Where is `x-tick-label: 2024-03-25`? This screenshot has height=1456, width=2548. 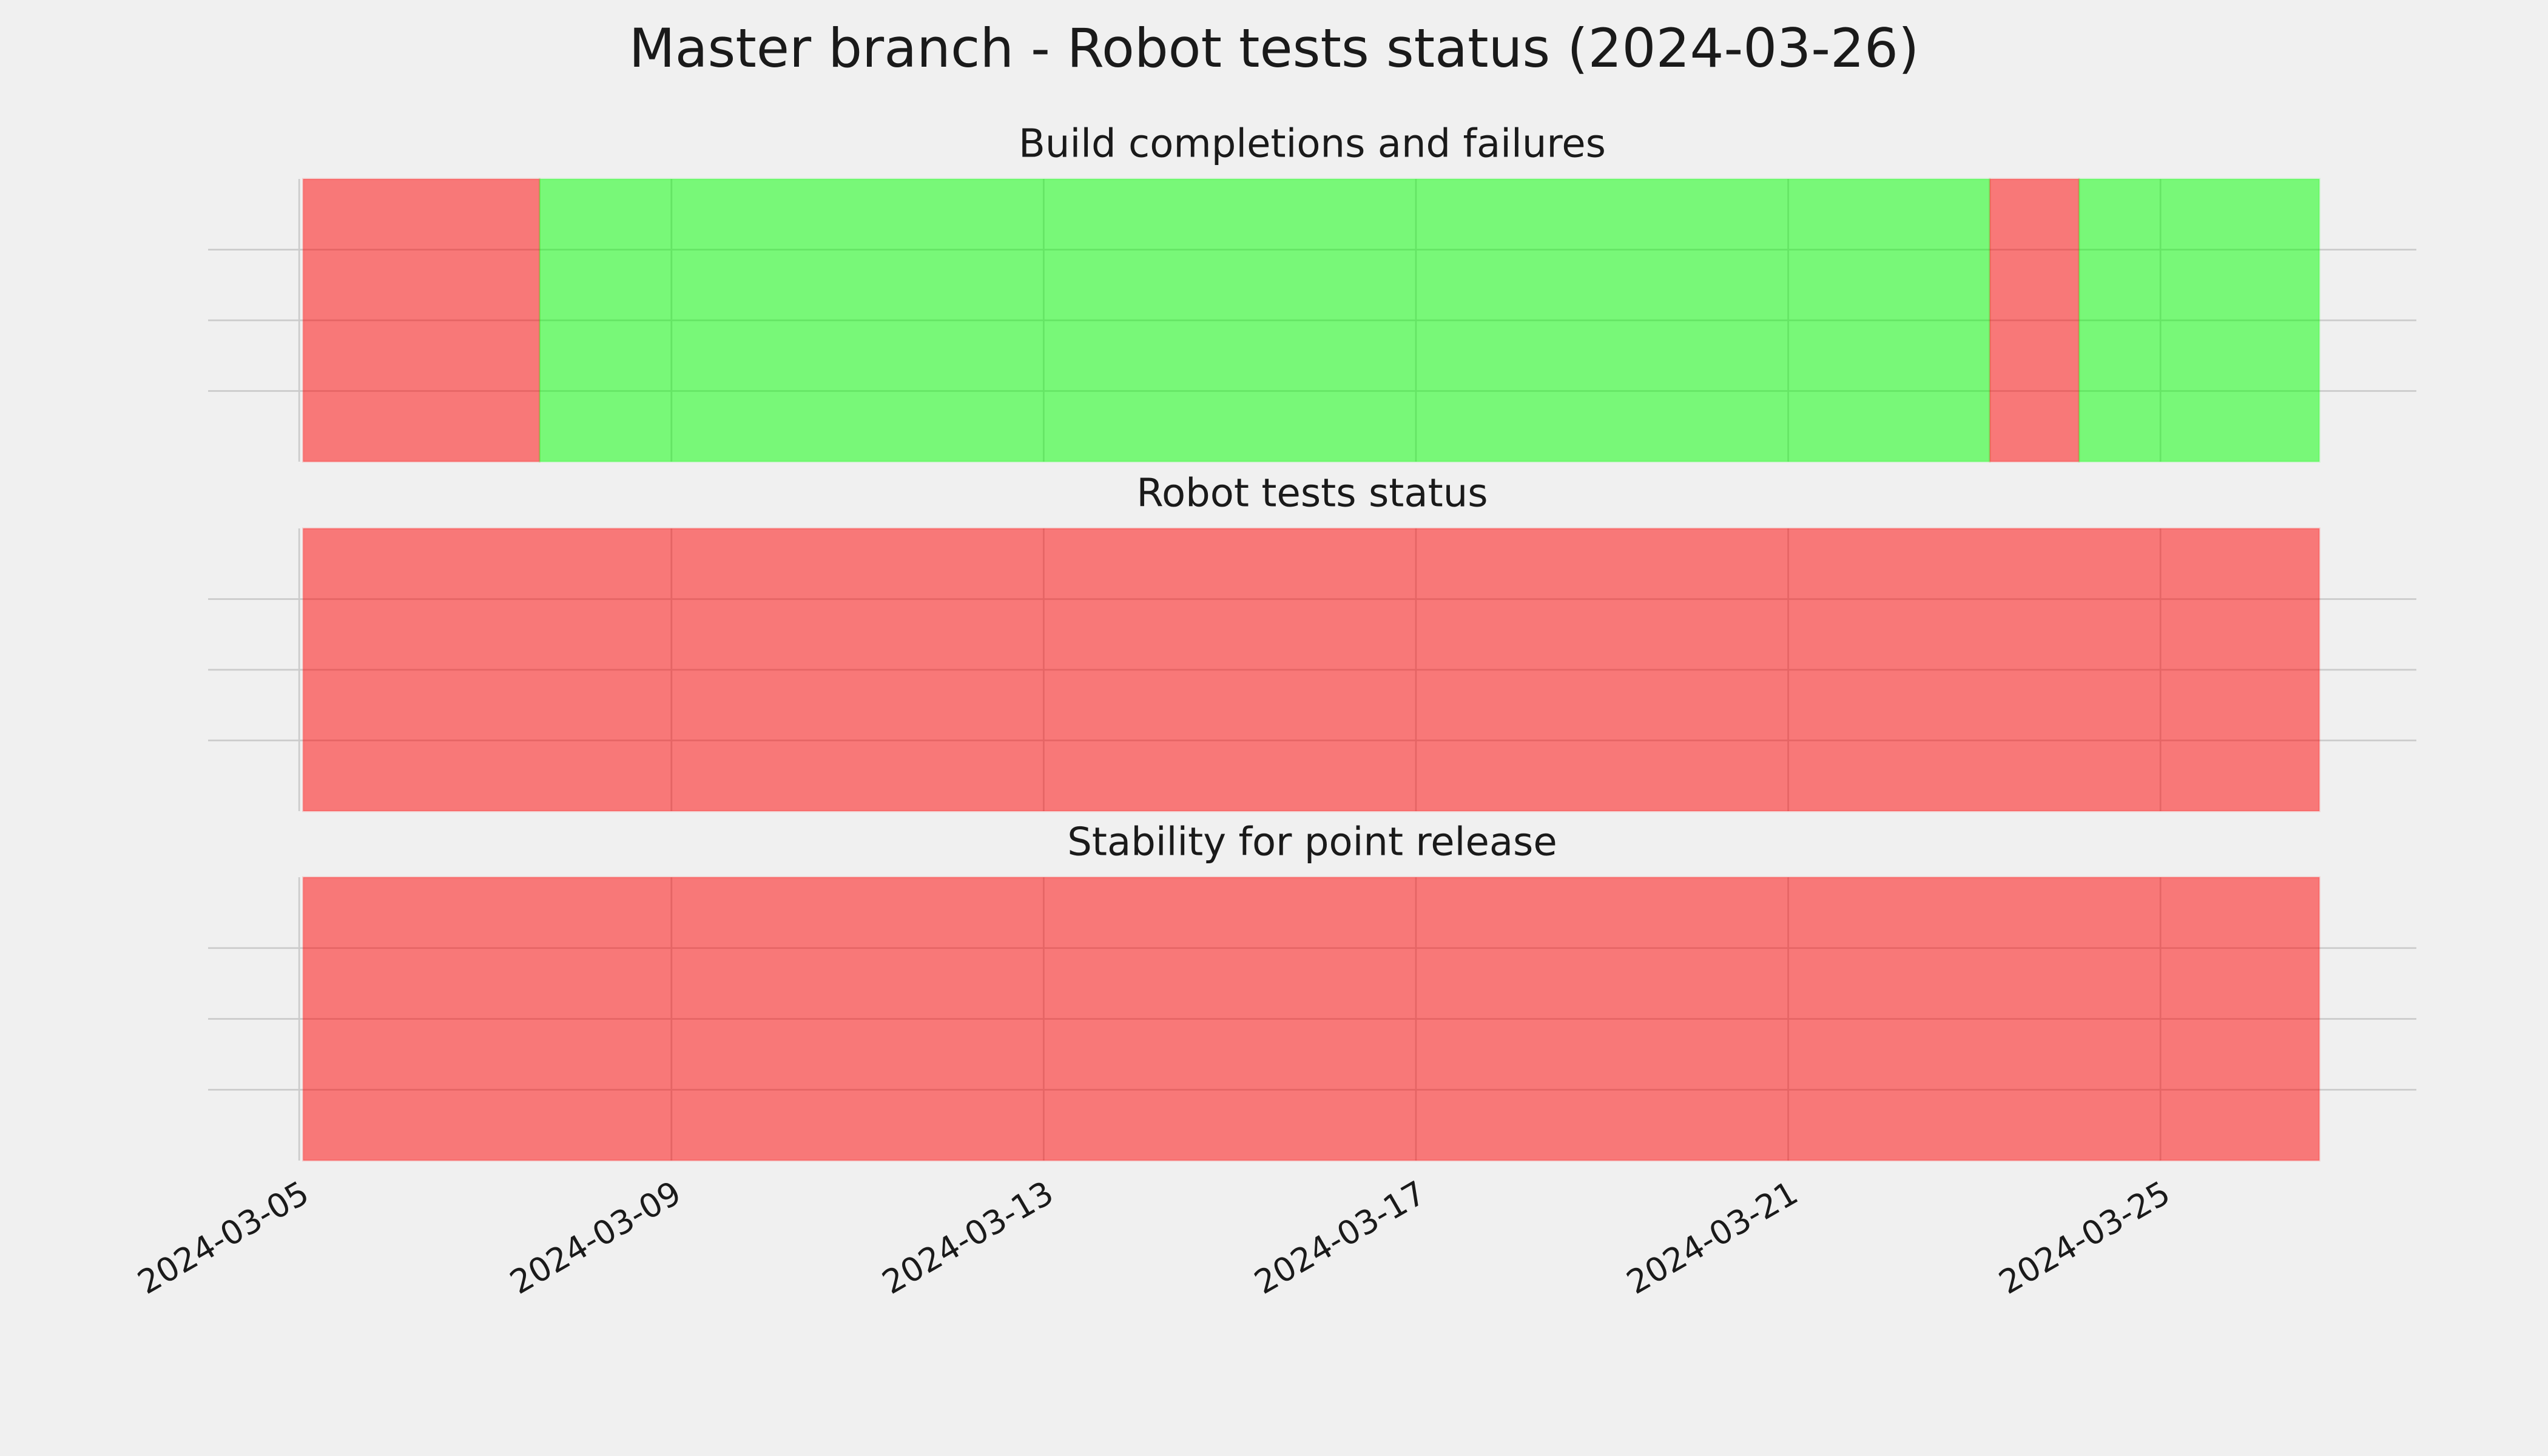
x-tick-label: 2024-03-25 is located at coordinates (2084, 1237).